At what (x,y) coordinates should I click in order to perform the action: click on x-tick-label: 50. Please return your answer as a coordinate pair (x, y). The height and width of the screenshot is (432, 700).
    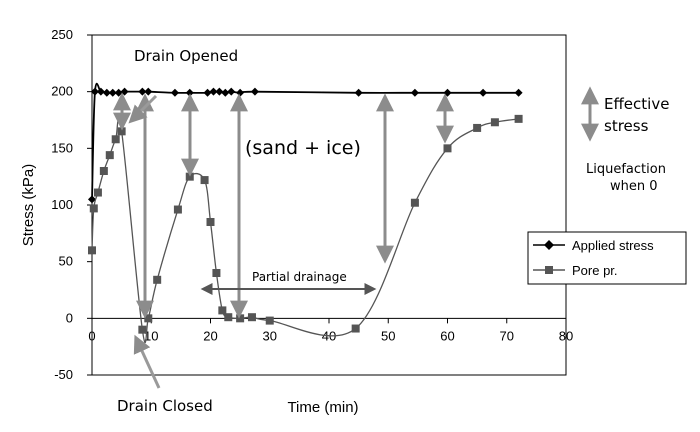
    Looking at the image, I should click on (388, 335).